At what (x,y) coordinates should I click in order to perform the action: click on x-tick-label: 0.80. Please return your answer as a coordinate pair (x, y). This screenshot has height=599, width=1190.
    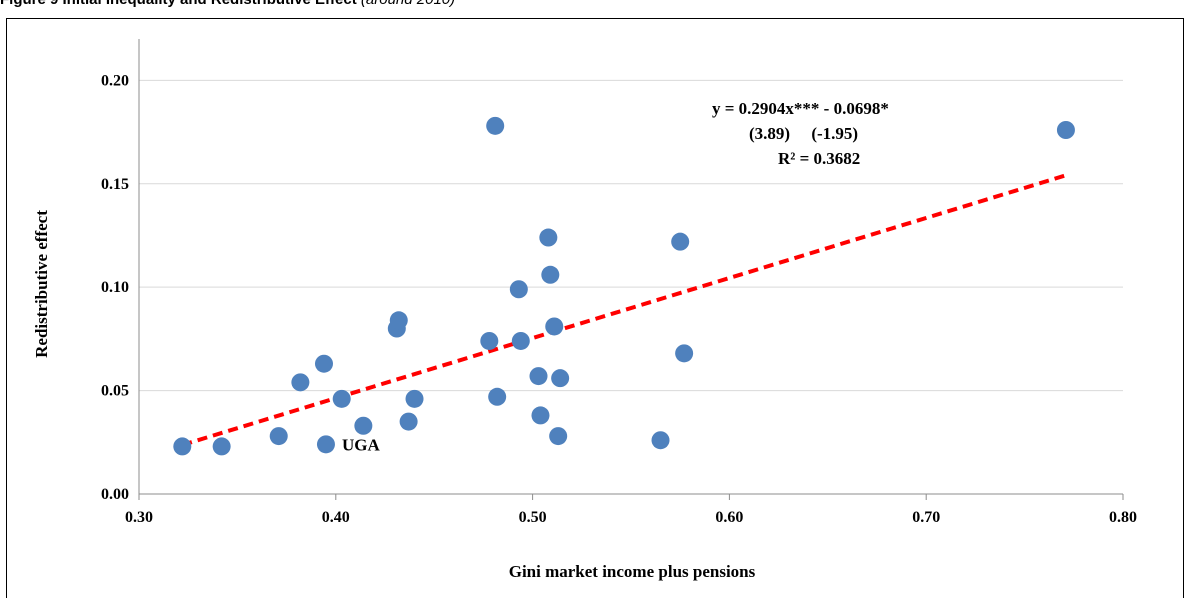
    Looking at the image, I should click on (1123, 517).